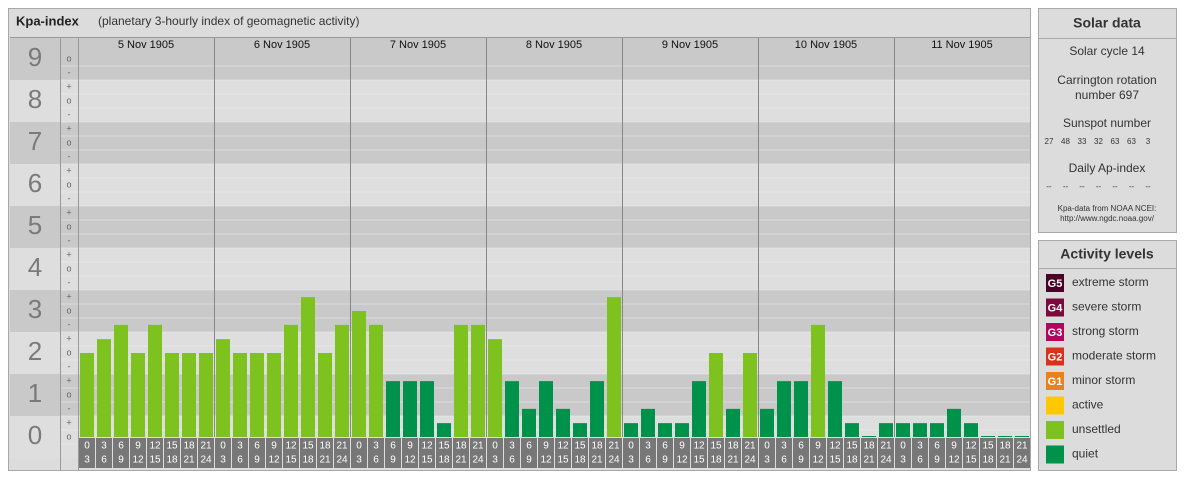 The image size is (1184, 480). I want to click on level-badge: G4, so click(1056, 308).